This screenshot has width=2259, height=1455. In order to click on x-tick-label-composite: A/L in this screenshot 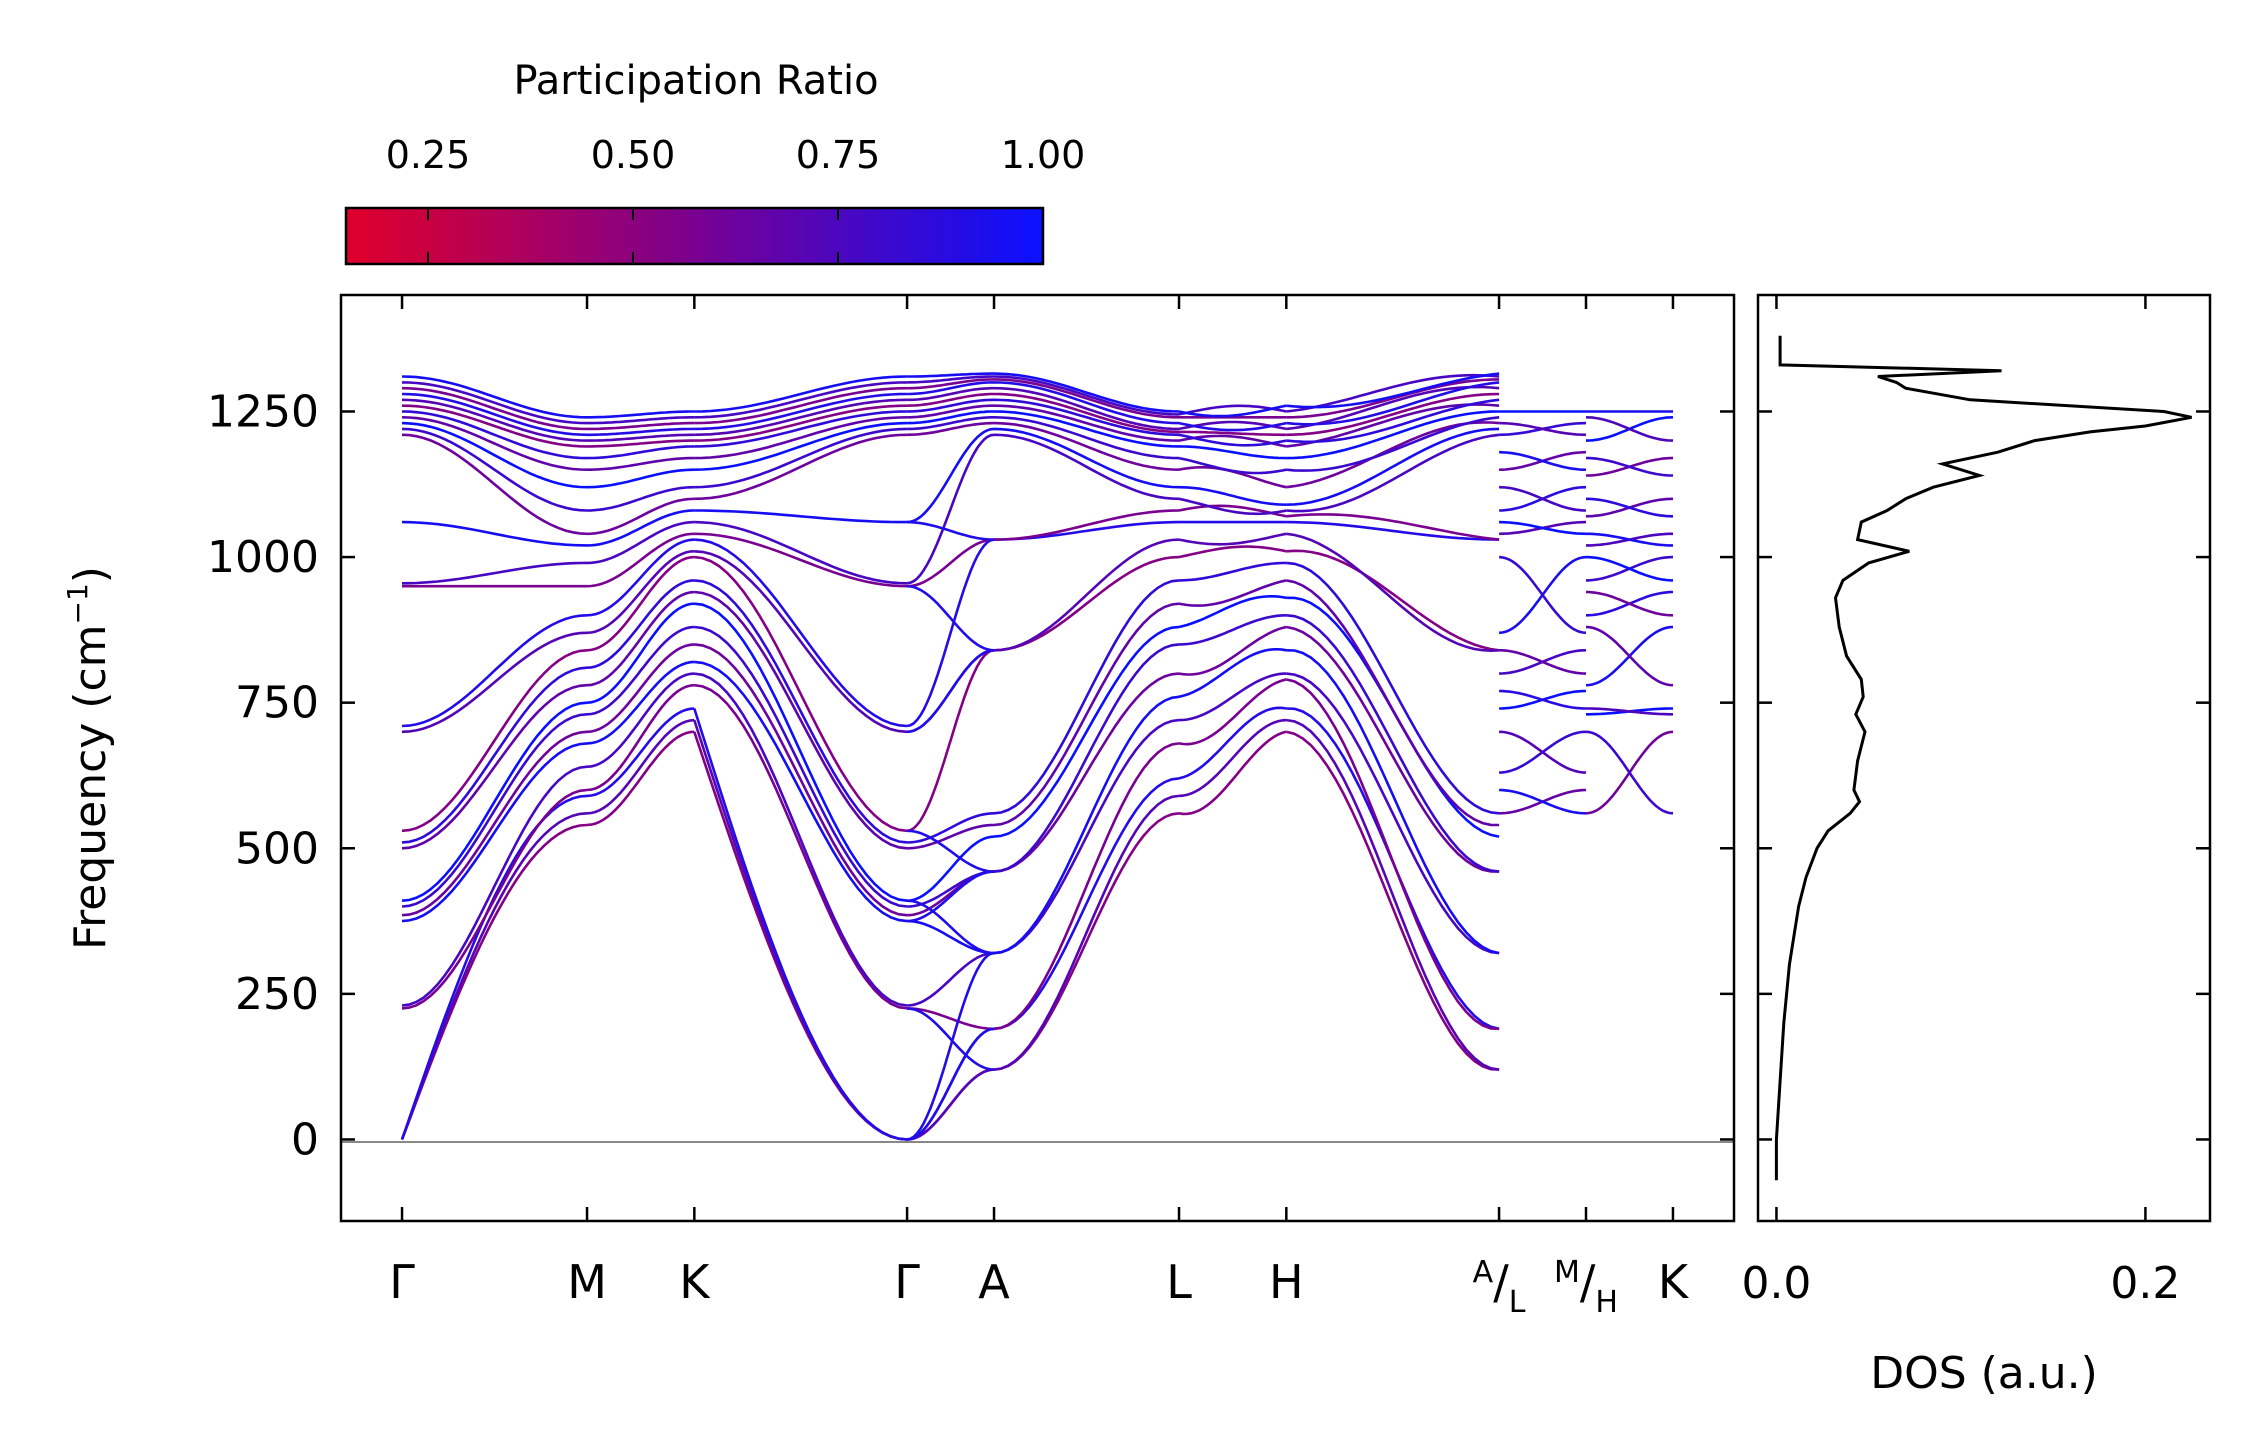, I will do `click(1499, 1287)`.